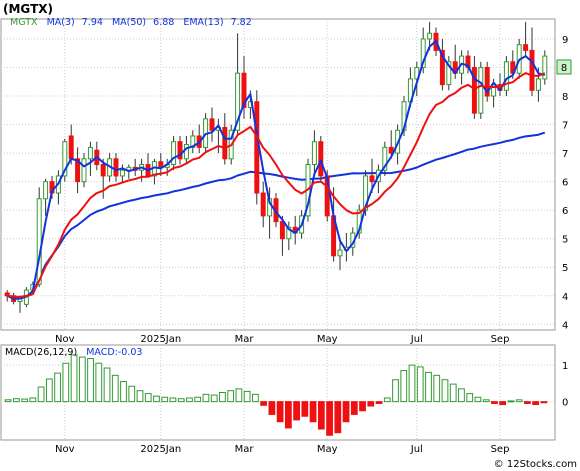  I want to click on macd-y-tick-label: 1, so click(565, 366).